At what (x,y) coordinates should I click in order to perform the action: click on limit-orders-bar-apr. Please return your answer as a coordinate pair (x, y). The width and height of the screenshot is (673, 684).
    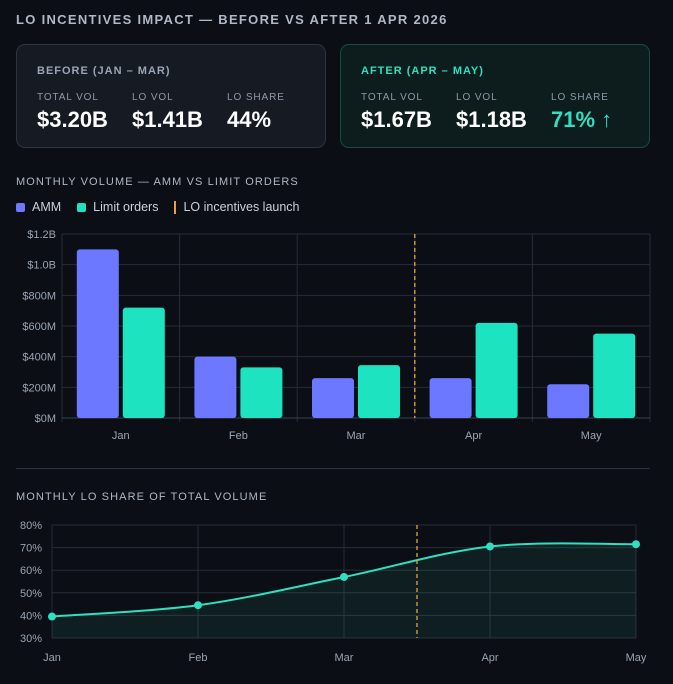
    Looking at the image, I should click on (496, 370).